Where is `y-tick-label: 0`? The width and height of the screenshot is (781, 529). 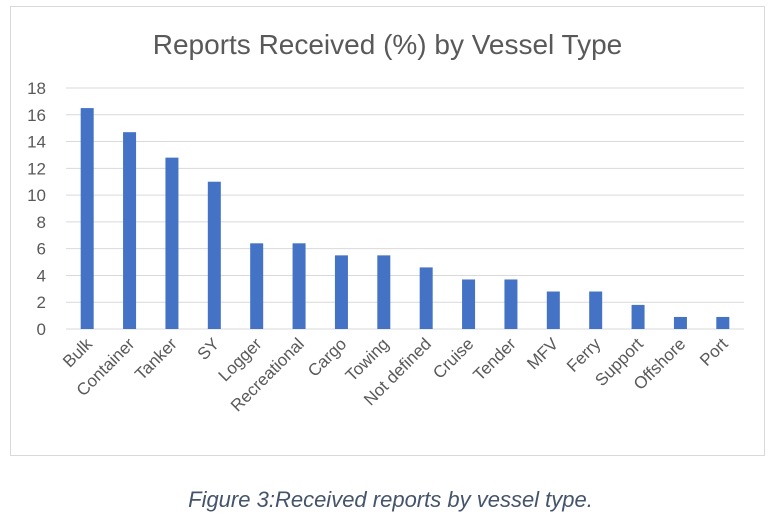
y-tick-label: 0 is located at coordinates (41, 329).